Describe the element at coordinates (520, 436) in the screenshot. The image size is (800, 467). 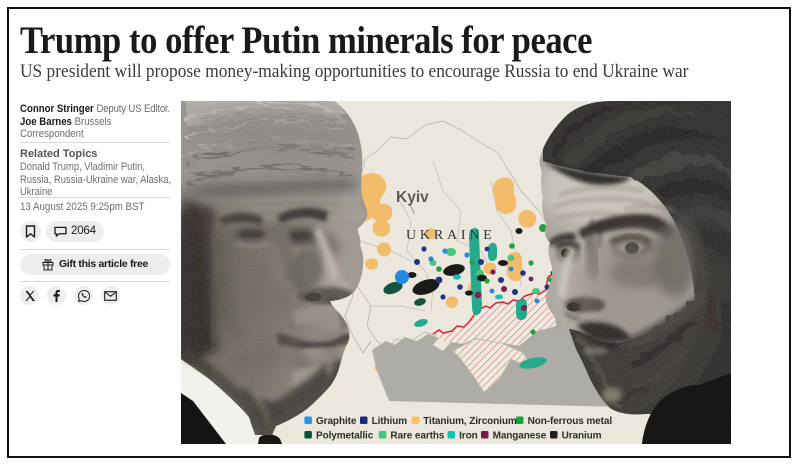
I see `svg-text: Manganese` at that location.